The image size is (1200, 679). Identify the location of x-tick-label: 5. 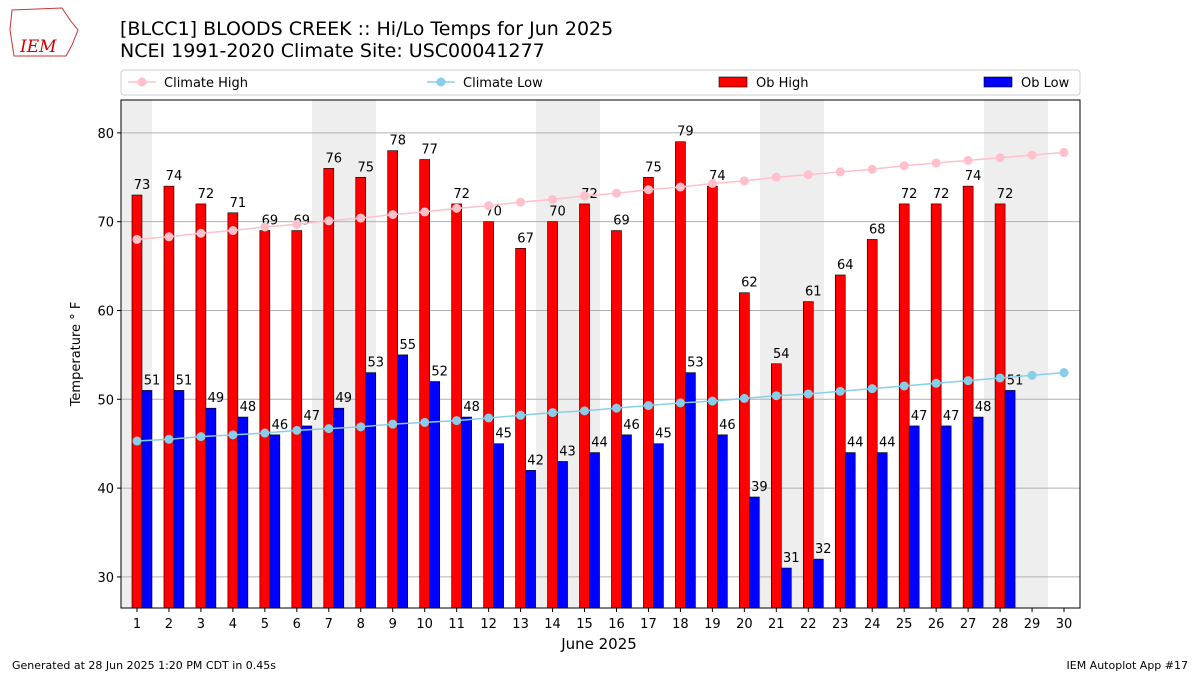
(265, 624).